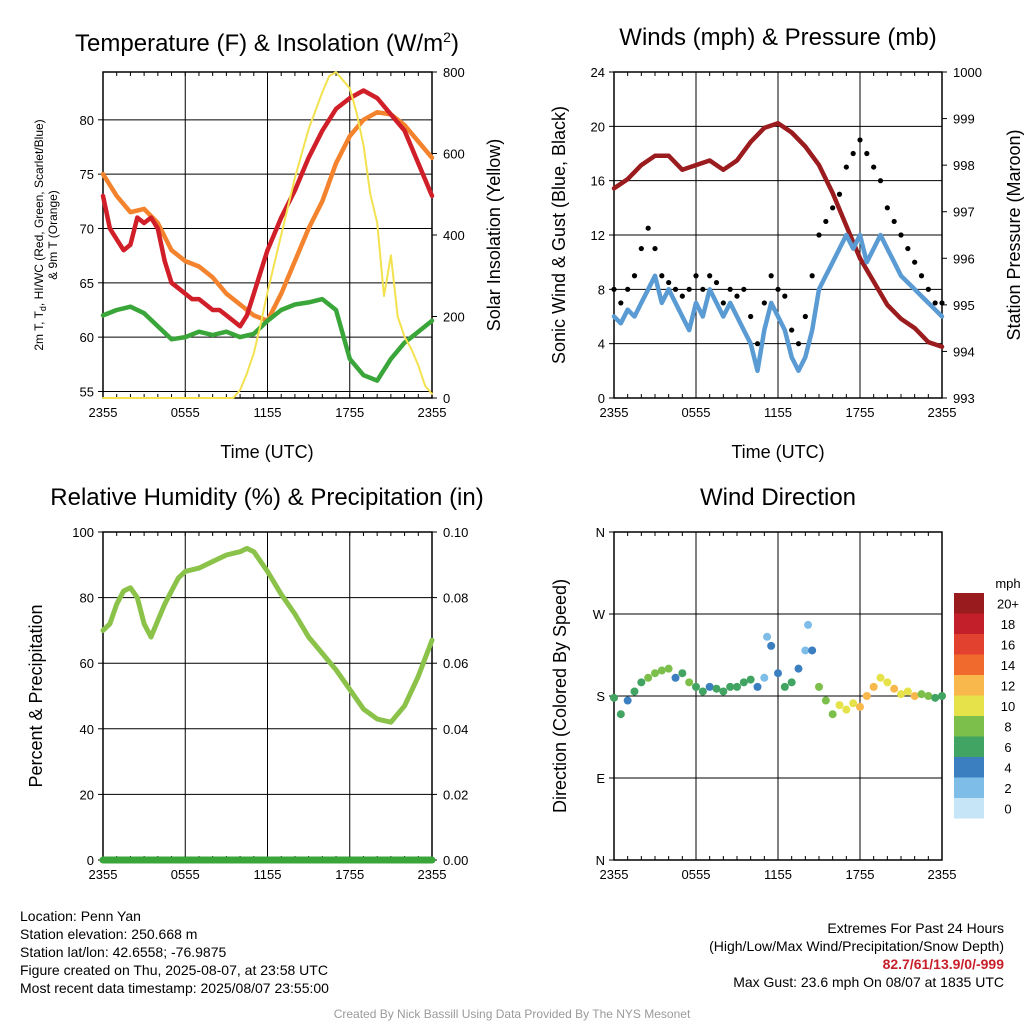 Image resolution: width=1024 pixels, height=1024 pixels. I want to click on humidity-ylabel: Percent & Precipitation, so click(36, 695).